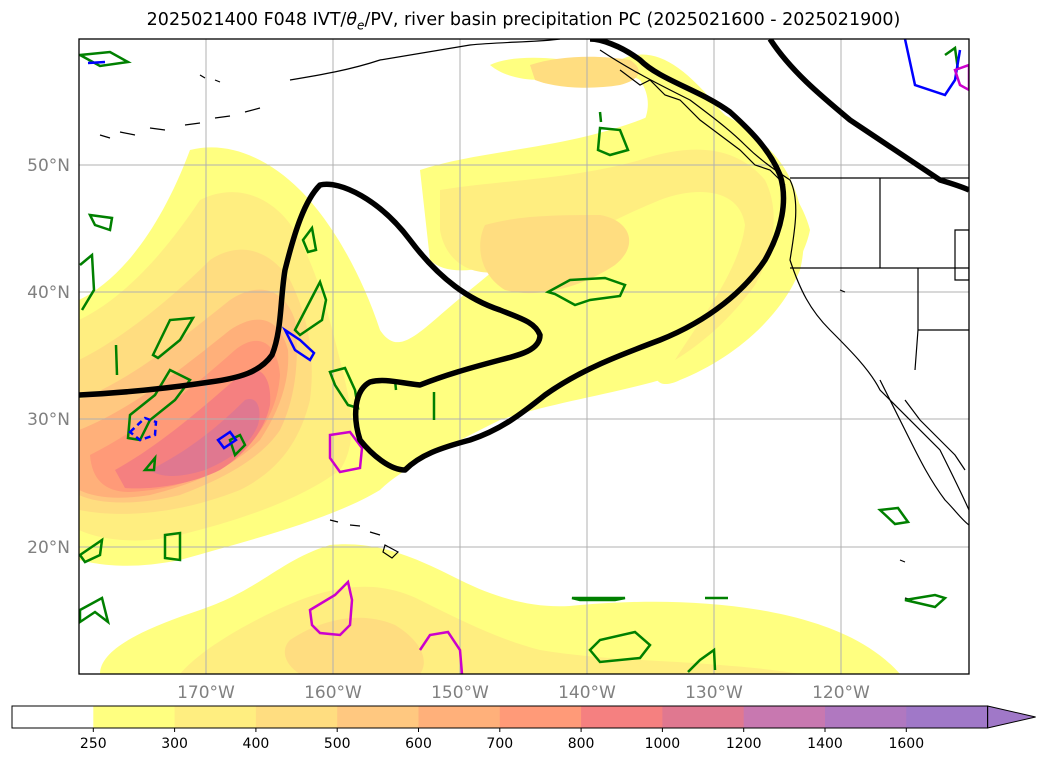 This screenshot has height=767, width=1047. Describe the element at coordinates (587, 693) in the screenshot. I see `lon-tick-label: 140°W` at that location.